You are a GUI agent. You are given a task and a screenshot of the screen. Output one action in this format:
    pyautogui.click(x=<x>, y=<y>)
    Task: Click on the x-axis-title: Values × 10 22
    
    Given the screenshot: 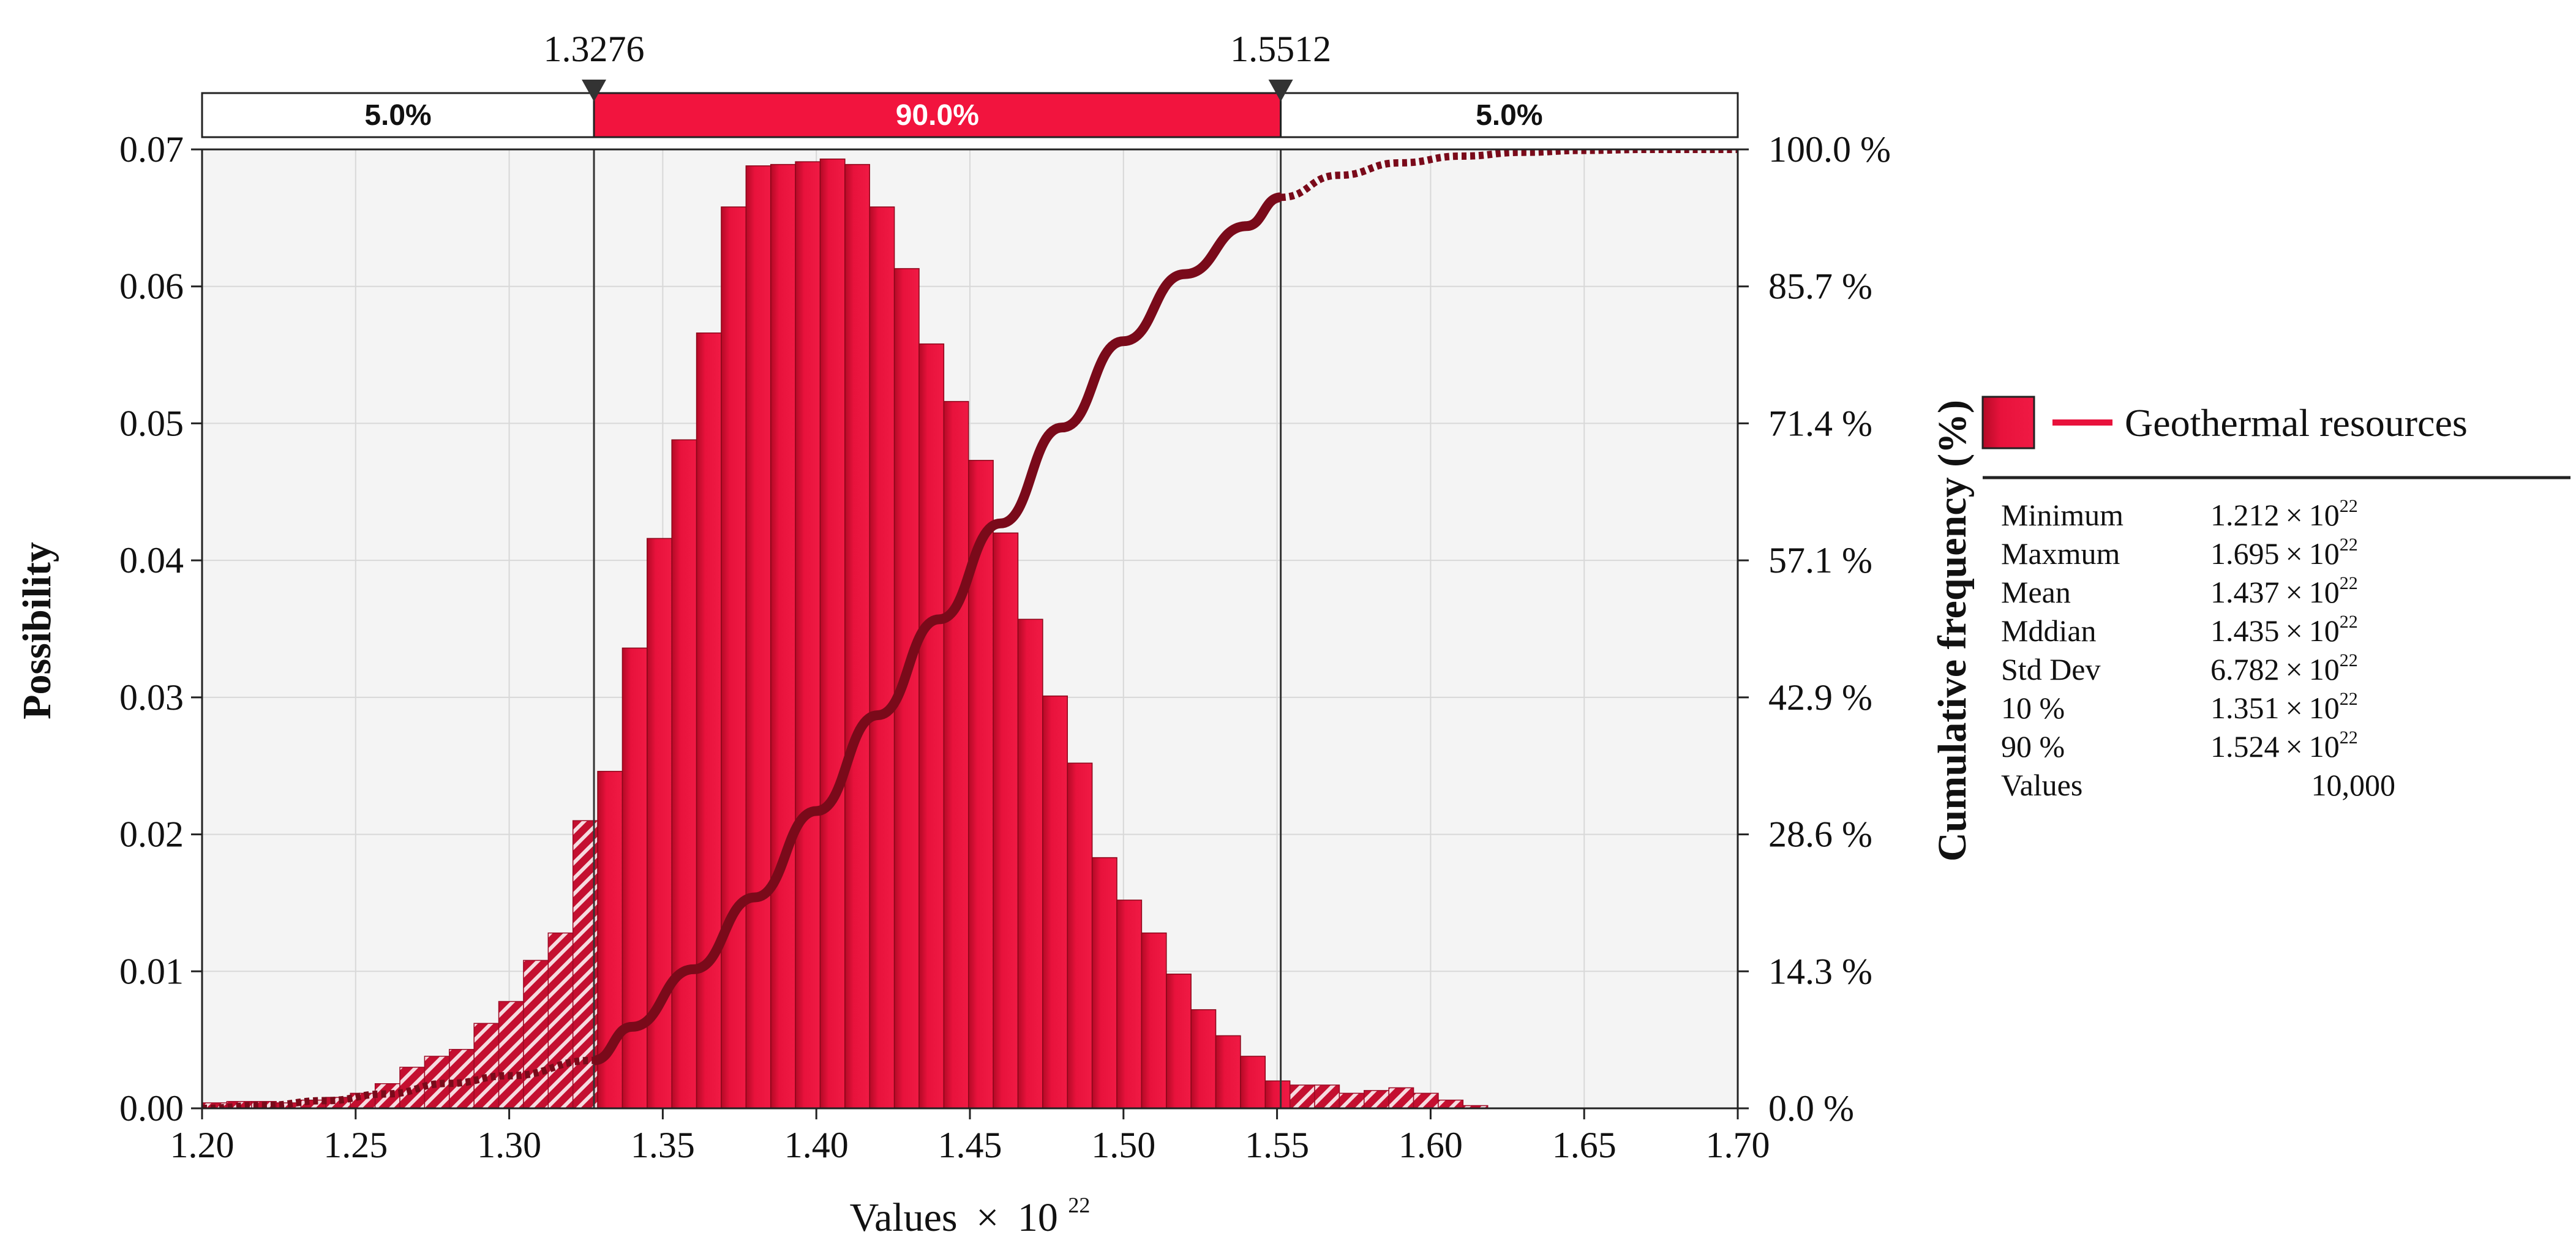 What is the action you would take?
    pyautogui.click(x=970, y=1216)
    